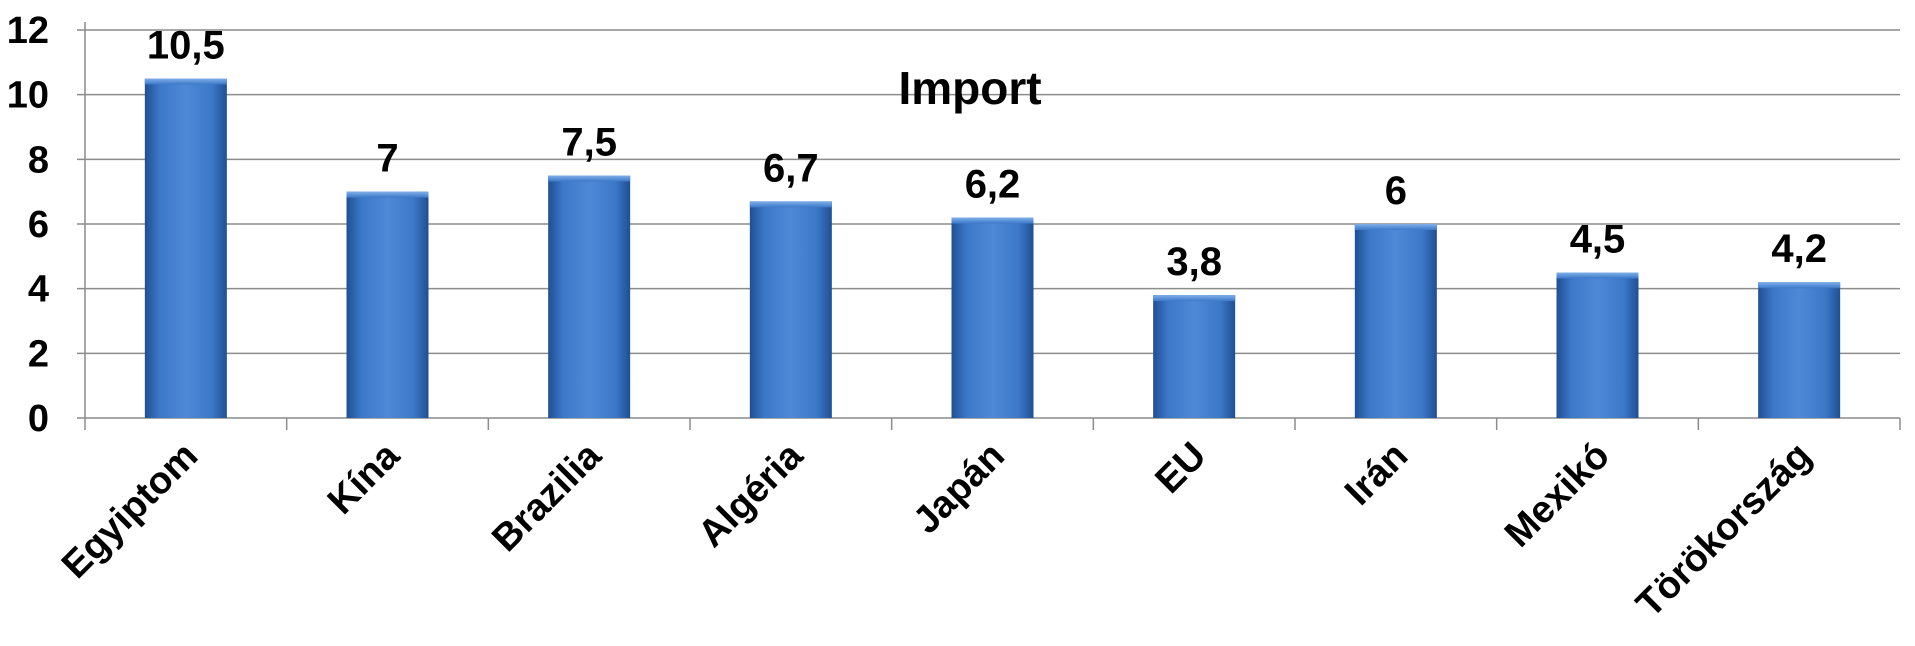 This screenshot has height=646, width=1915. Describe the element at coordinates (969, 88) in the screenshot. I see `chart-title: Import` at that location.